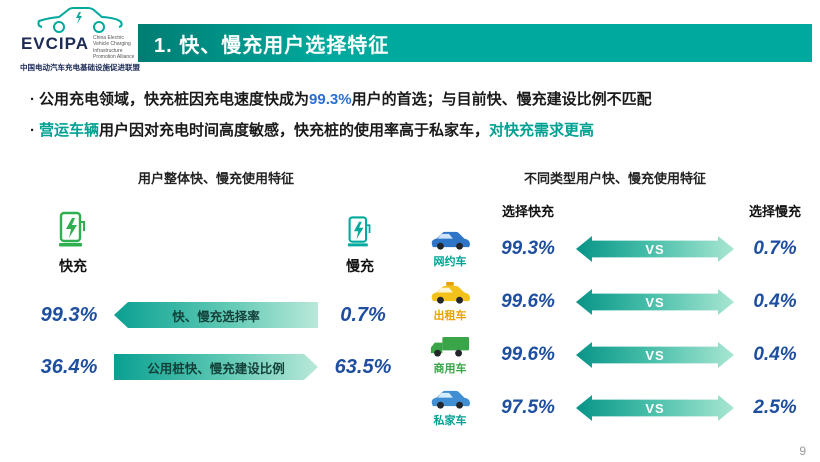  I want to click on overall-panel-title: 用户整体快、慢充使用特征, so click(215, 178).